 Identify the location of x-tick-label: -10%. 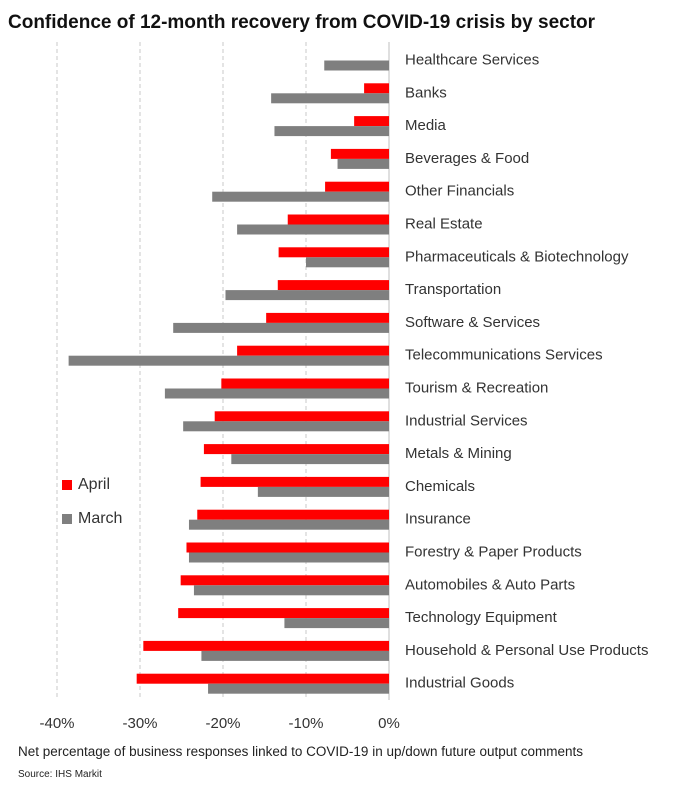
(305, 723).